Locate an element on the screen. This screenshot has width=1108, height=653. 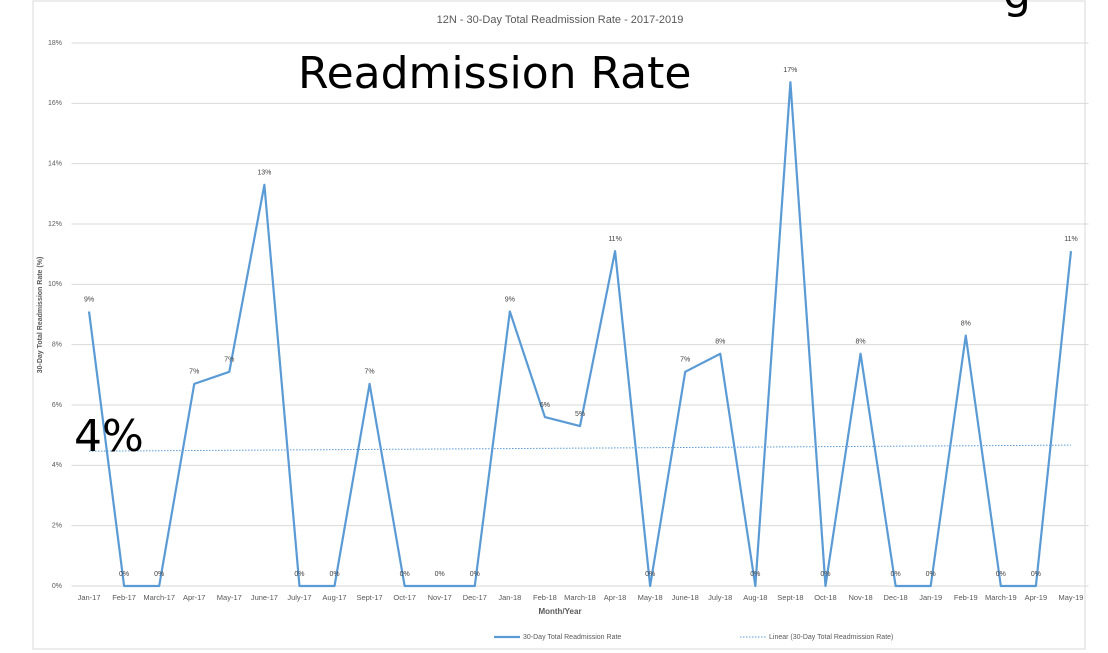
x-tick-label: July-18 is located at coordinates (720, 597).